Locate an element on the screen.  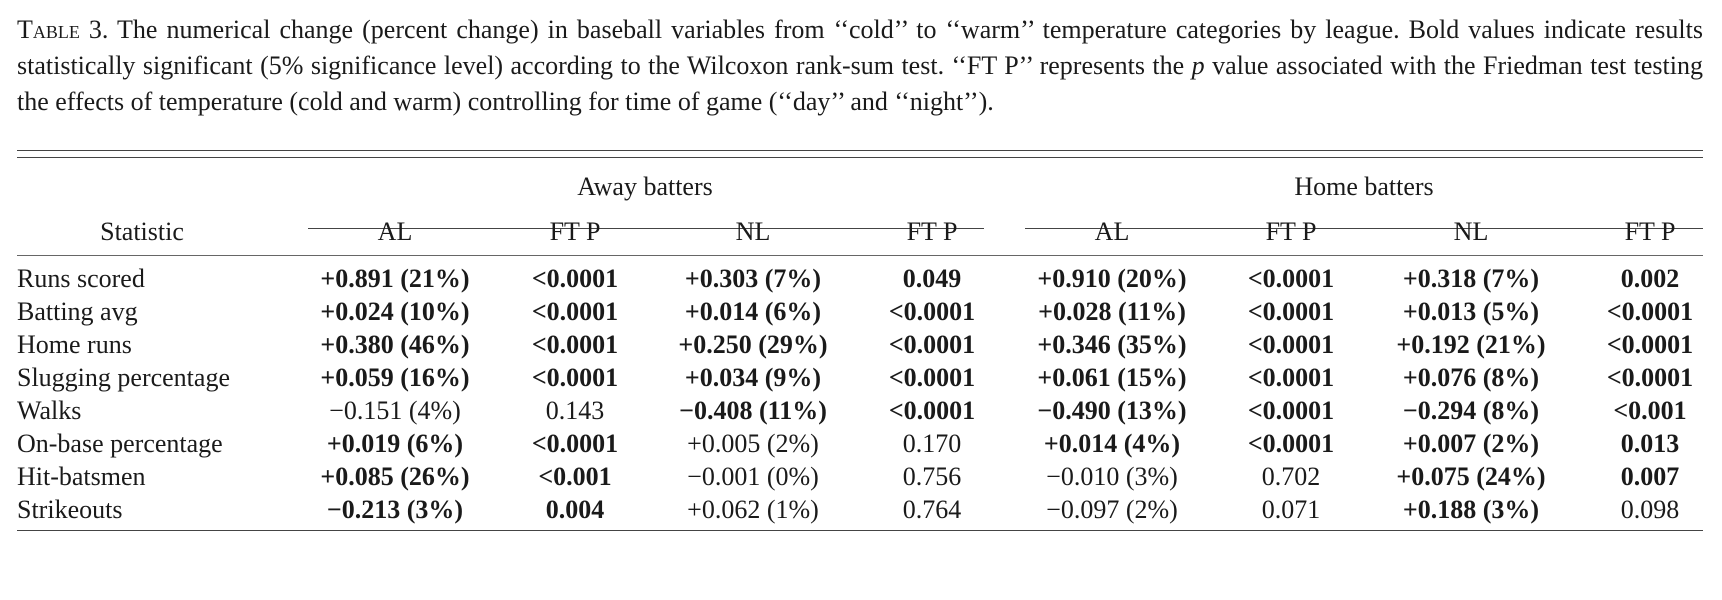
row-statistic-label: Home runs is located at coordinates (74, 344).